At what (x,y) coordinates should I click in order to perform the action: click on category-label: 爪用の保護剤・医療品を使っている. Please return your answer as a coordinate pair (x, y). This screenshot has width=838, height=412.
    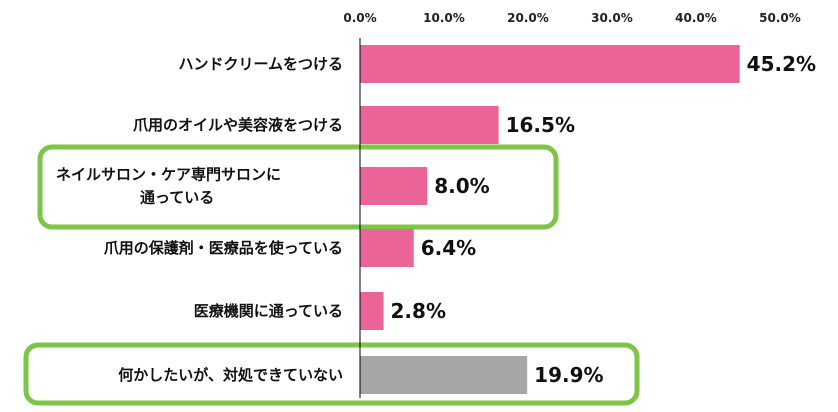
    Looking at the image, I should click on (223, 248).